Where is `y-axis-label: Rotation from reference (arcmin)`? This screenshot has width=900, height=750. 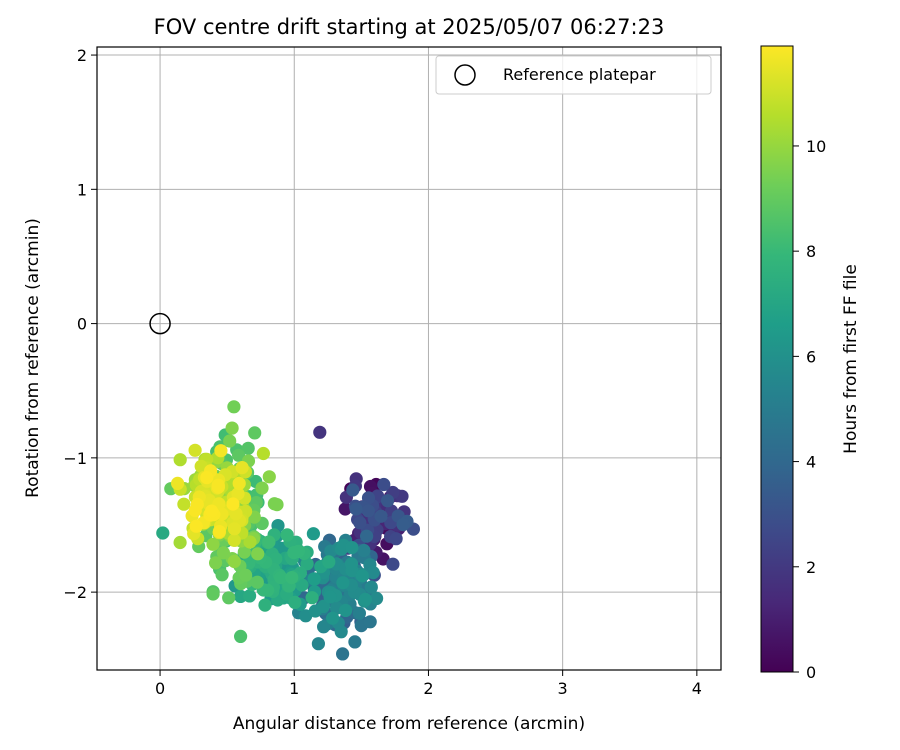 y-axis-label: Rotation from reference (arcmin) is located at coordinates (33, 358).